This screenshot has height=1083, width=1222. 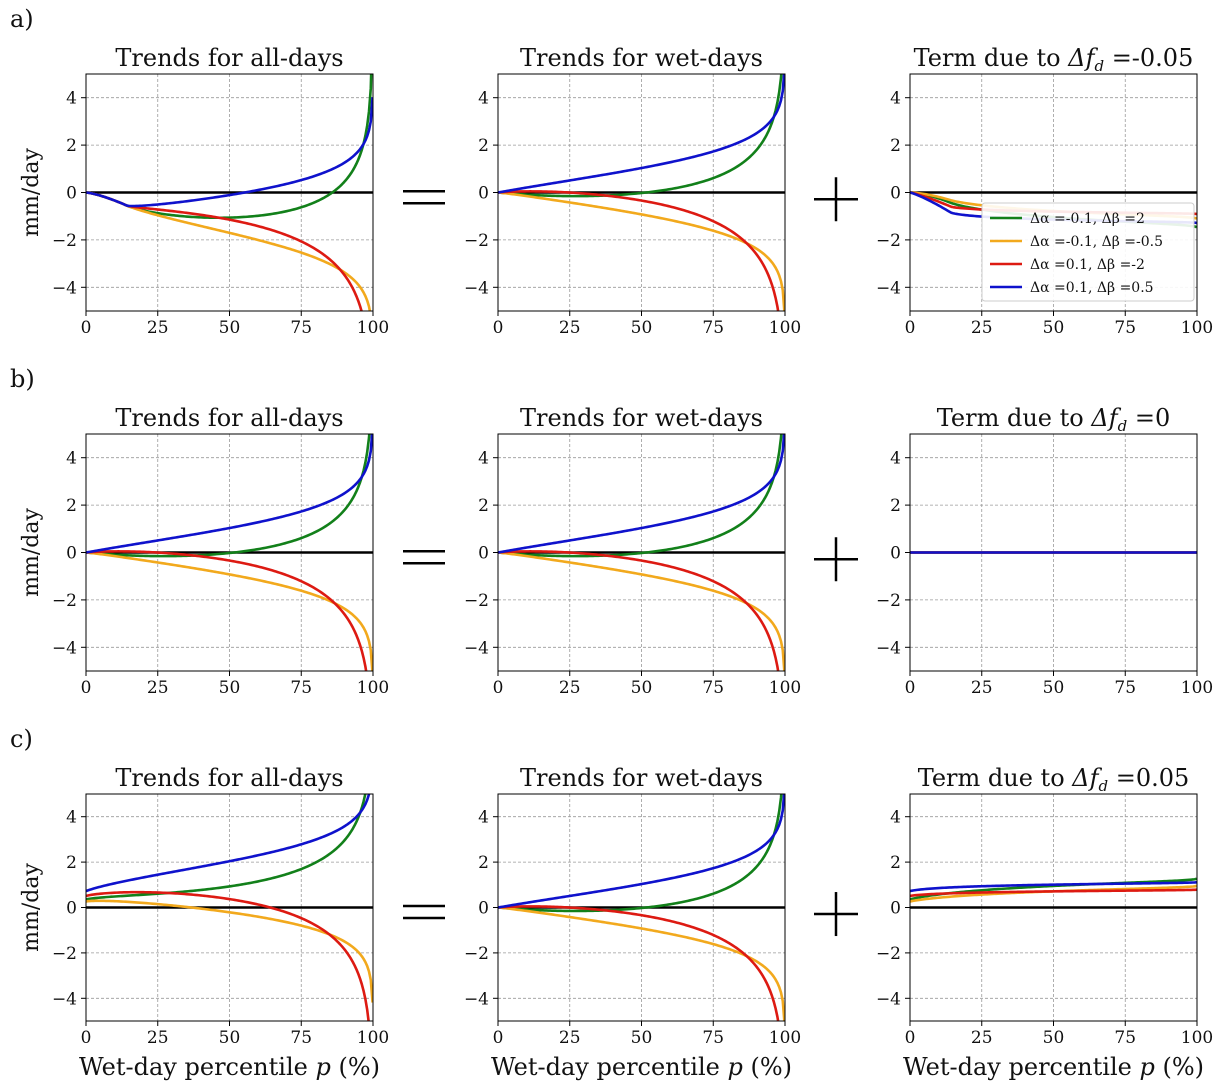 What do you see at coordinates (1096, 242) in the screenshot?
I see `legend-entry: Δα =-0.1, Δβ =-0.5` at bounding box center [1096, 242].